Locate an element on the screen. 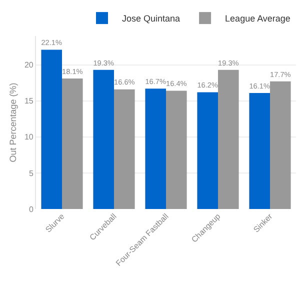 The width and height of the screenshot is (300, 285). y-tick-label: 15 is located at coordinates (29, 101).